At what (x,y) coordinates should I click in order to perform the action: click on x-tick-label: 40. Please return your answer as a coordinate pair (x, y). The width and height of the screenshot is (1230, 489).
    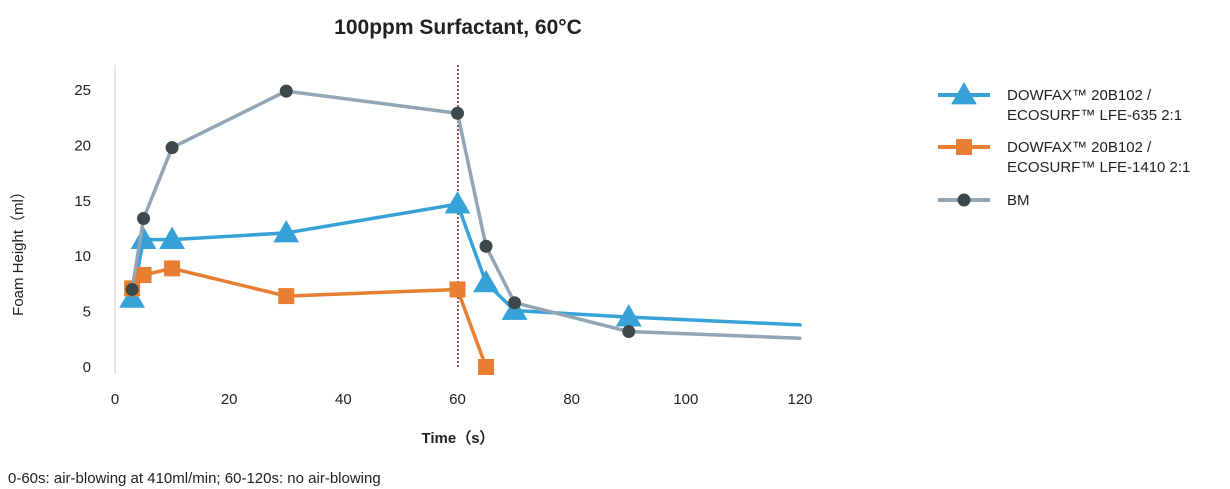
    Looking at the image, I should click on (343, 399).